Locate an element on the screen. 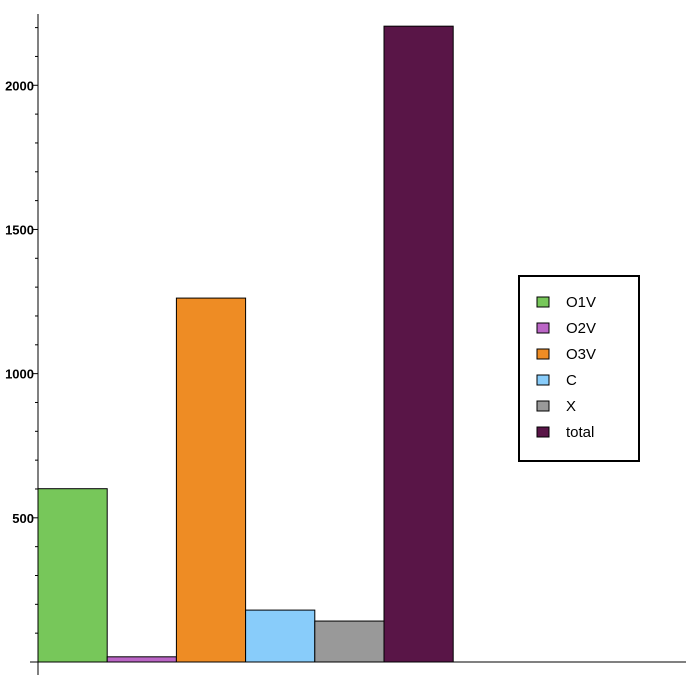  legend-label-o2v: O2V is located at coordinates (581, 328).